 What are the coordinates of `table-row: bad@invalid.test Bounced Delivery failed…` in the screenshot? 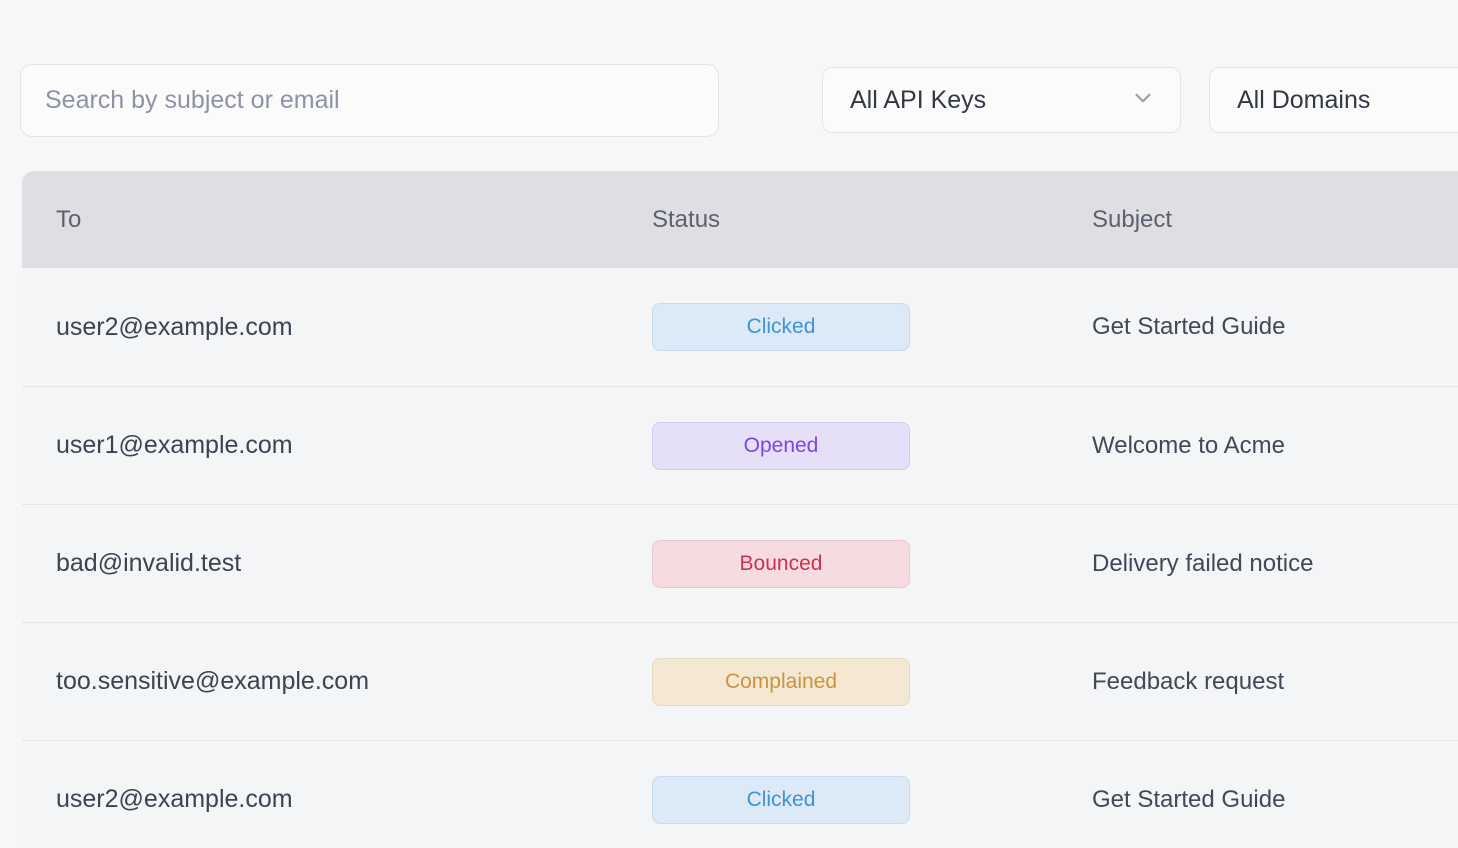 It's located at (740, 563).